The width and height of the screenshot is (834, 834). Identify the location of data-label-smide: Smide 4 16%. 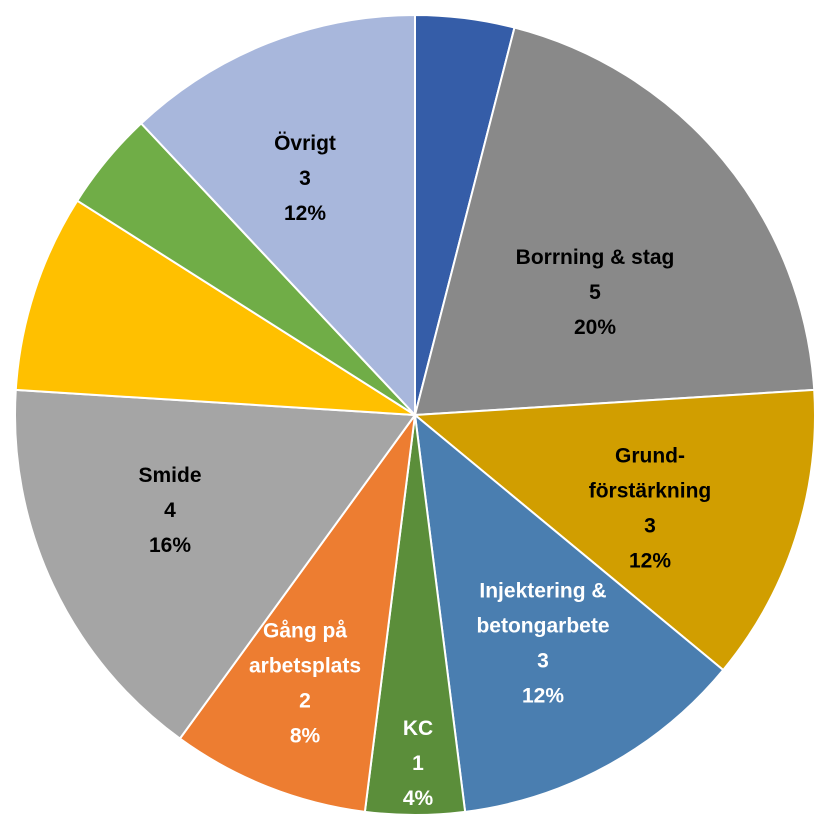
(169, 510).